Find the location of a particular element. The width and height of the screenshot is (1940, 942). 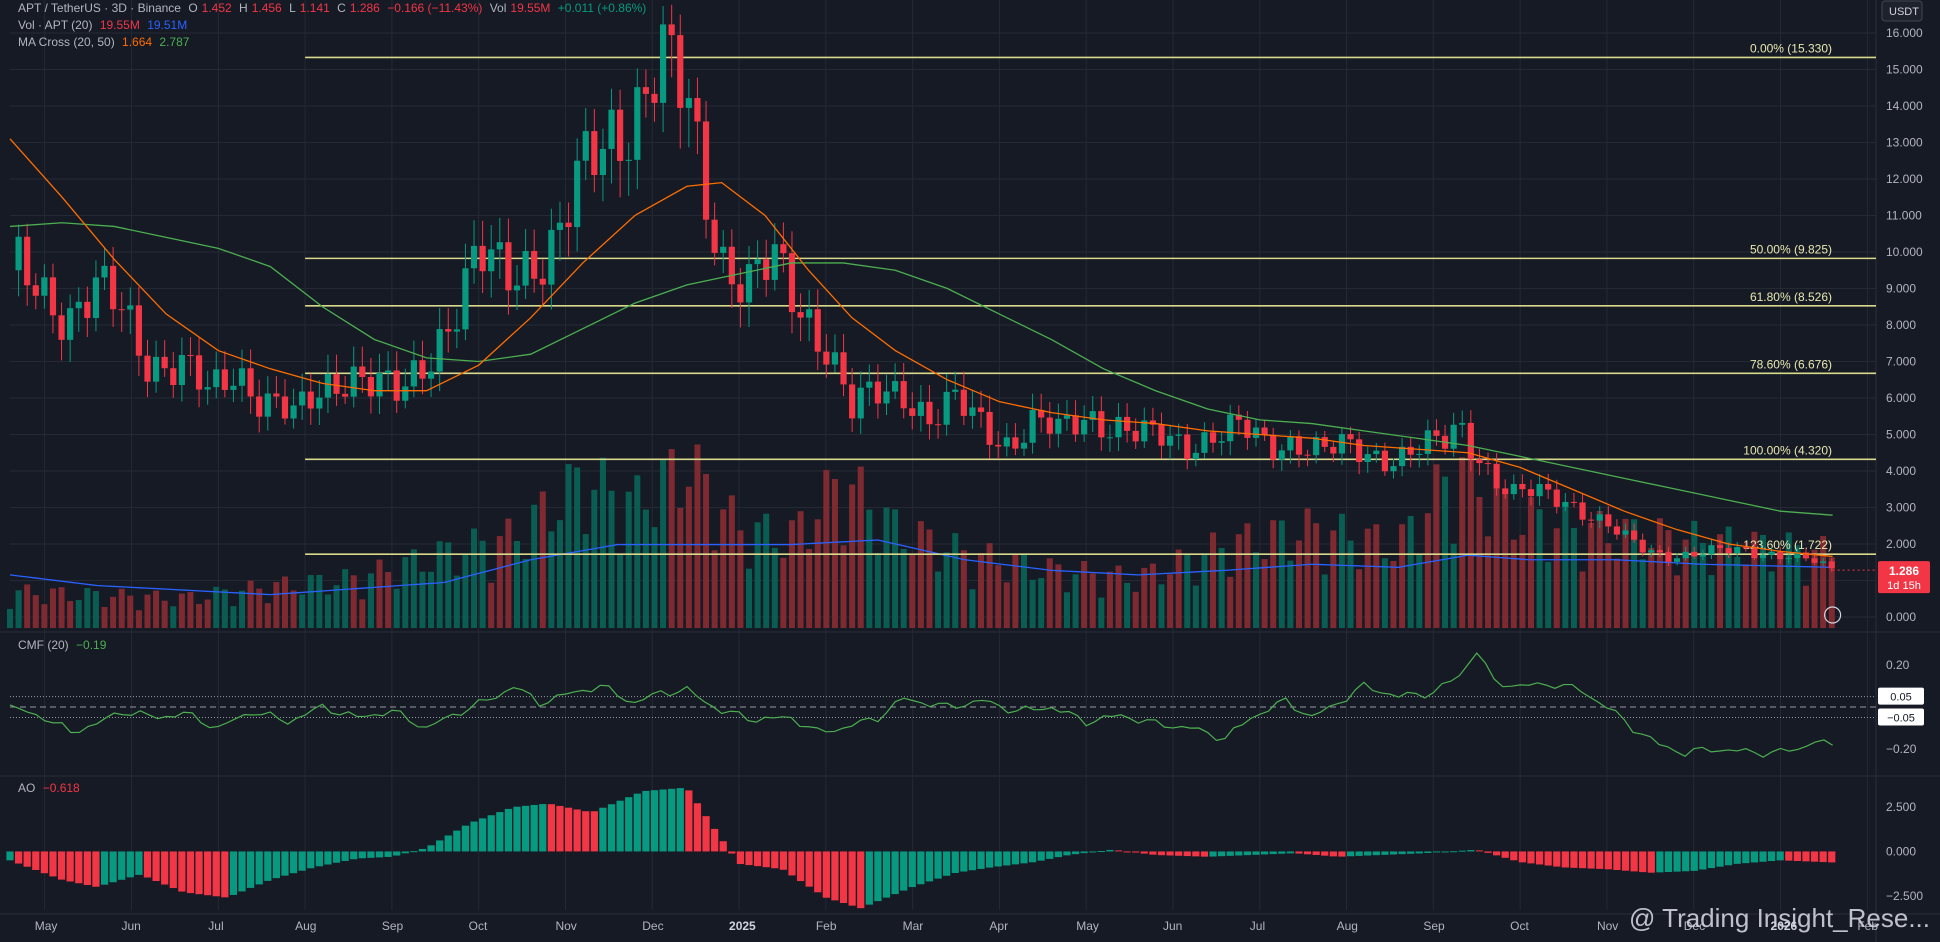

ao-series is located at coordinates (921, 848).